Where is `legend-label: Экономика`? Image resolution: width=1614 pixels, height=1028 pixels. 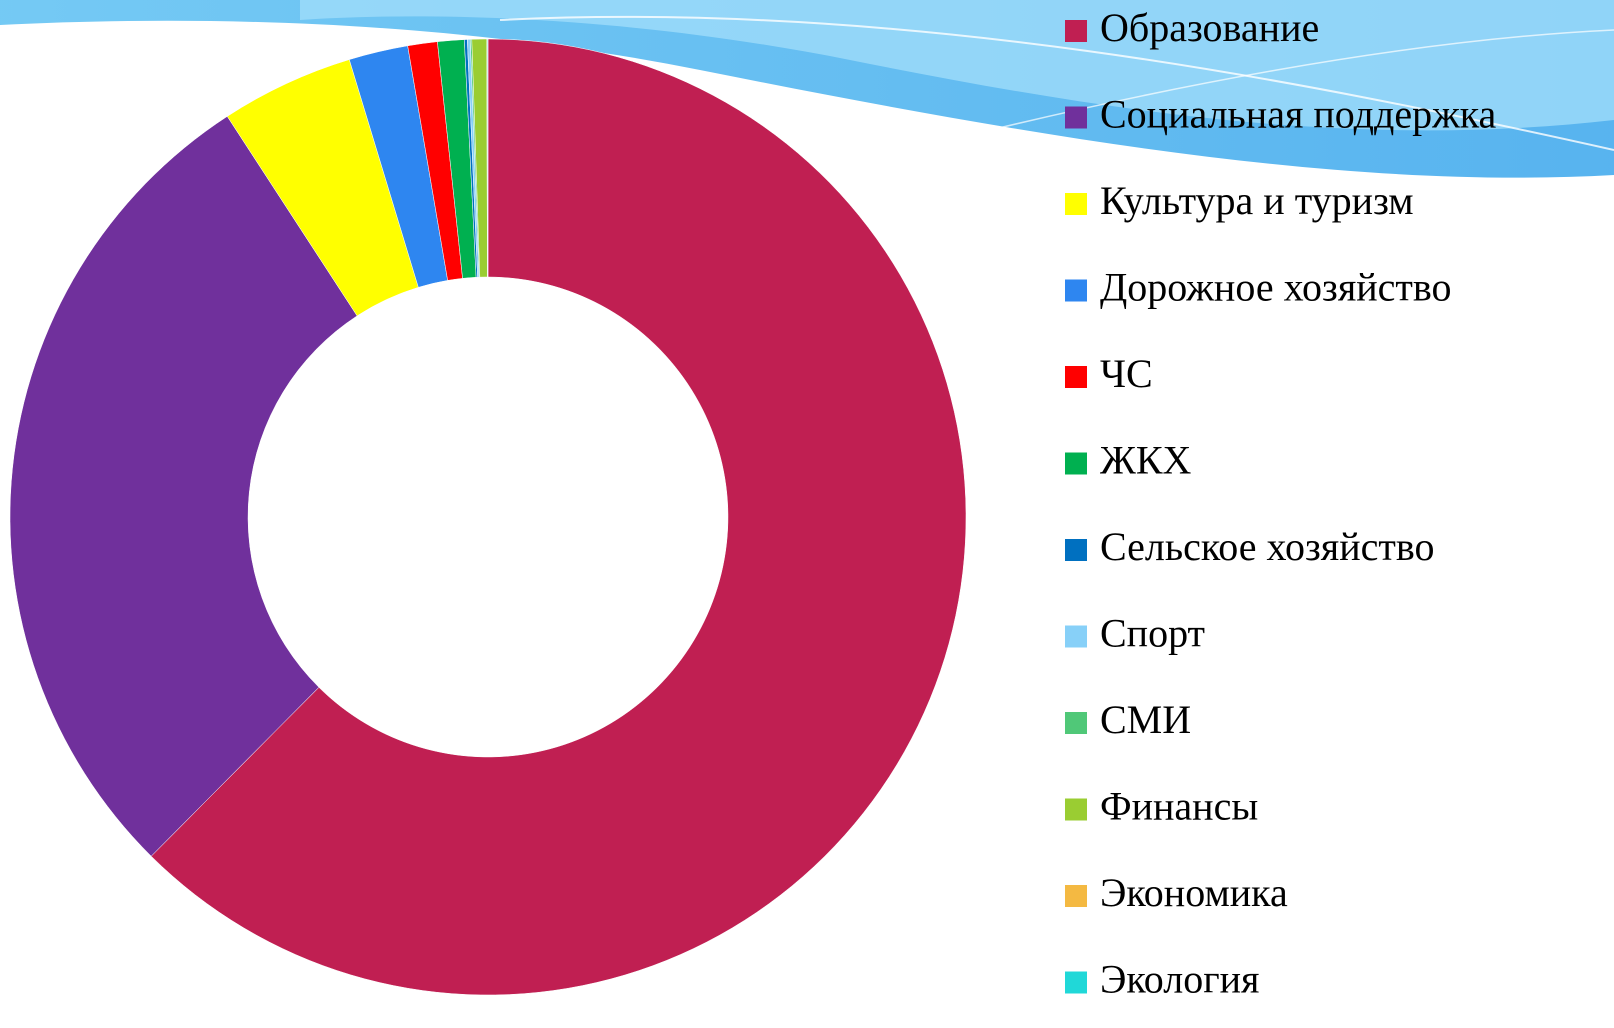
legend-label: Экономика is located at coordinates (1194, 892).